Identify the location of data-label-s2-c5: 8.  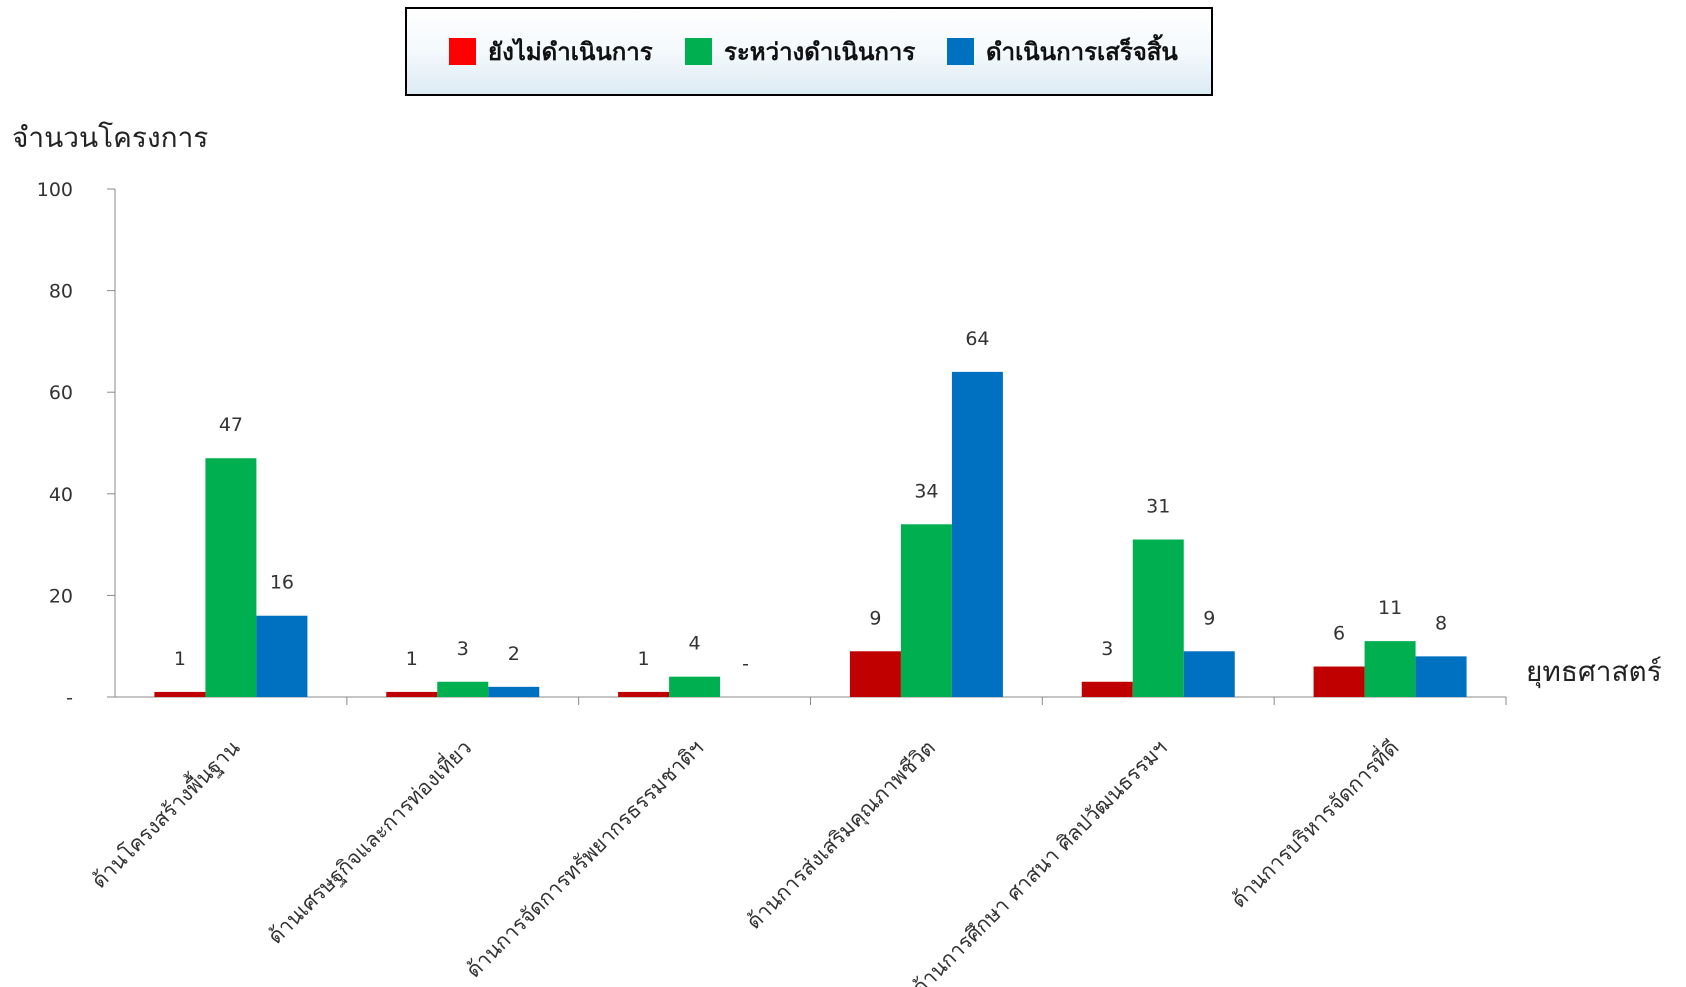
(1441, 623).